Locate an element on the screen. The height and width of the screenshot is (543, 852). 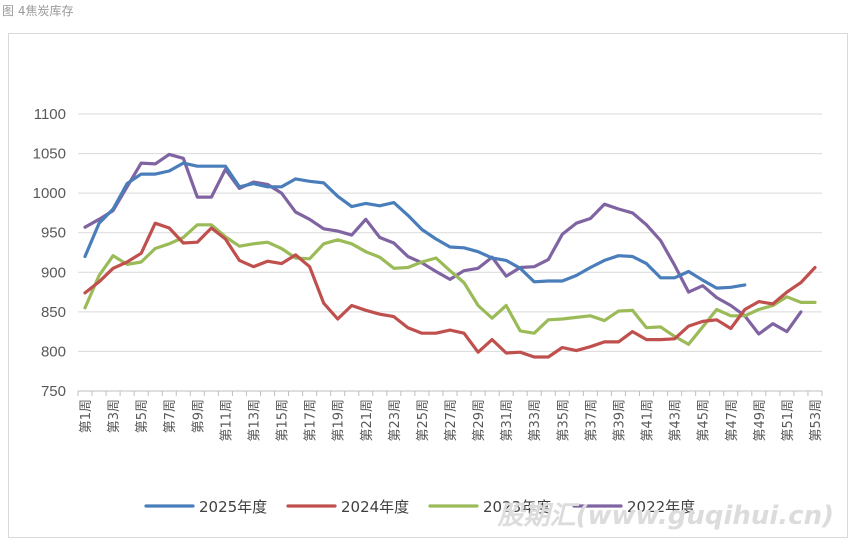
x-tick-label: 第43周 is located at coordinates (676, 420).